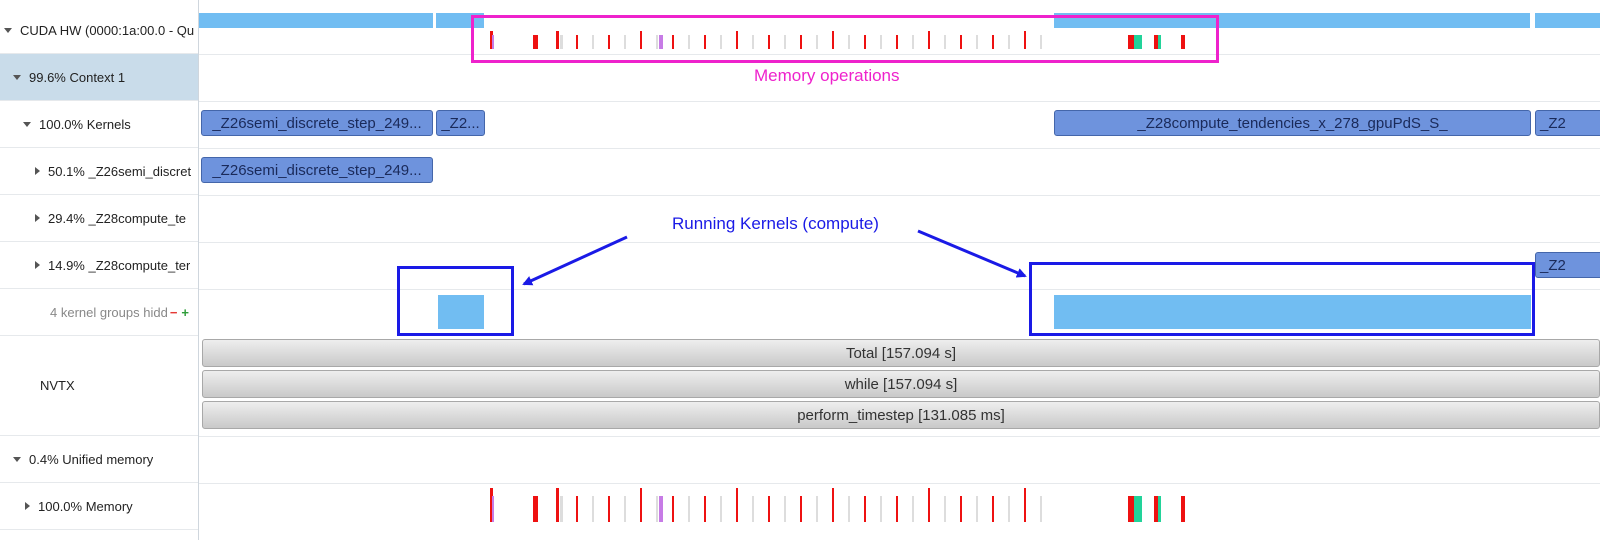  What do you see at coordinates (185, 312) in the screenshot?
I see `expand-hidden-button: +` at bounding box center [185, 312].